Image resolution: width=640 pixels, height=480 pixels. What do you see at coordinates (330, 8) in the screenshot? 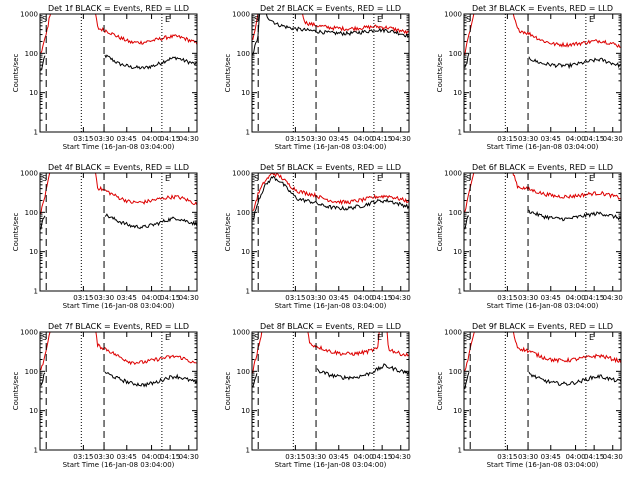
I see `panel-title: Det 2f BLACK = Events, RED = LLD` at bounding box center [330, 8].